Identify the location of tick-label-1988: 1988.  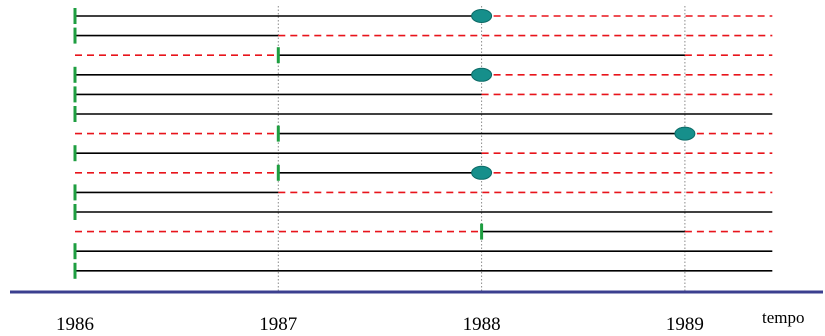
(482, 324).